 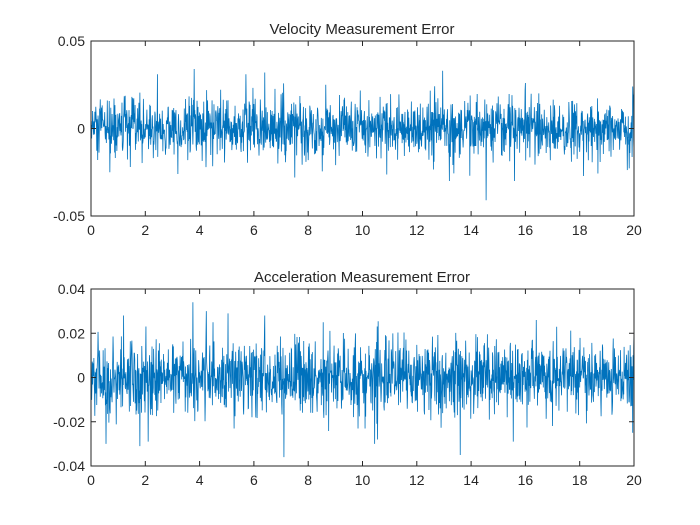 What do you see at coordinates (634, 480) in the screenshot?
I see `acceleration-x-tick-label: 20` at bounding box center [634, 480].